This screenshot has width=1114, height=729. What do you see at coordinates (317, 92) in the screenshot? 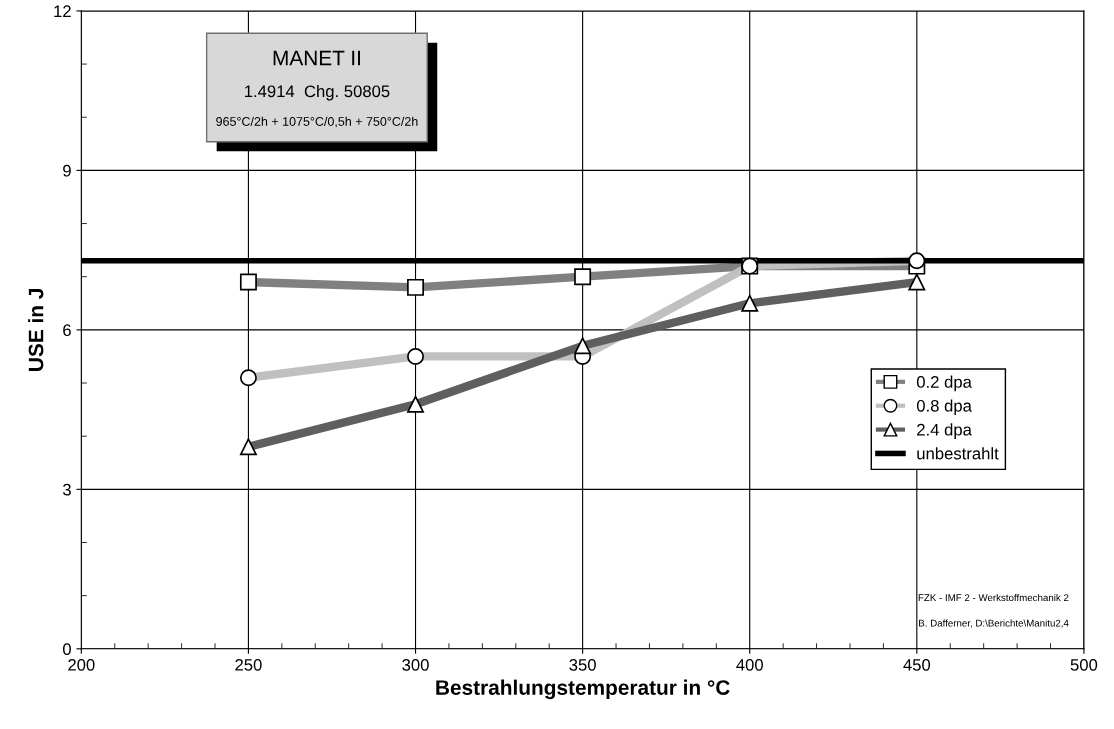
I see `annotation: 1.4914 Chg. 50805` at bounding box center [317, 92].